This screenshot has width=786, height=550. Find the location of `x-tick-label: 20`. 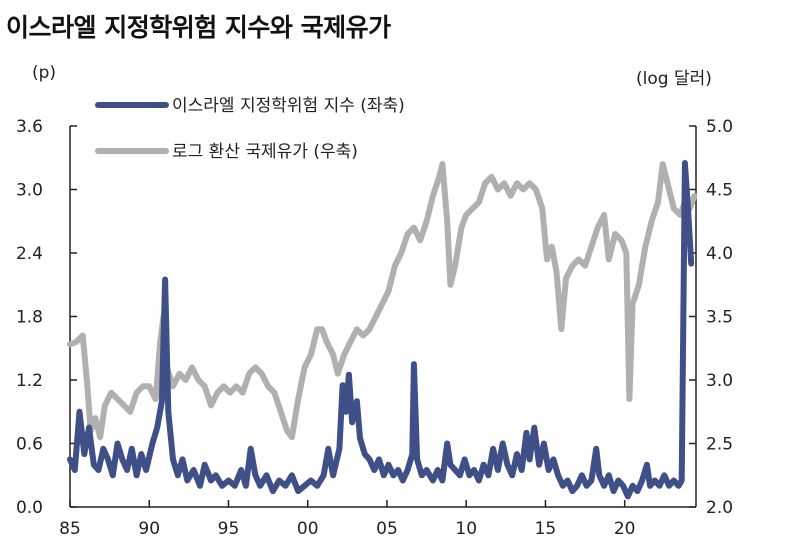

x-tick-label: 20 is located at coordinates (625, 529).